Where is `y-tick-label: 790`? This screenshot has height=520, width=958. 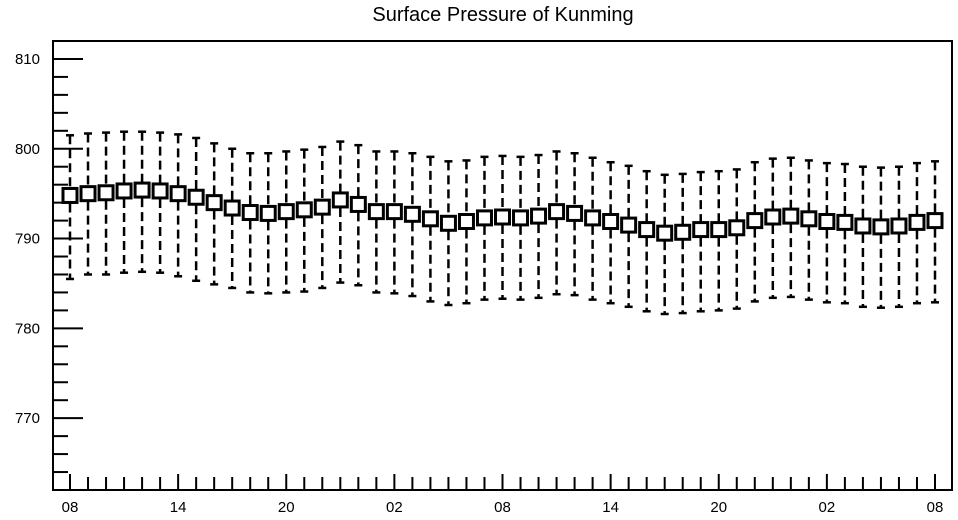 y-tick-label: 790 is located at coordinates (27, 239).